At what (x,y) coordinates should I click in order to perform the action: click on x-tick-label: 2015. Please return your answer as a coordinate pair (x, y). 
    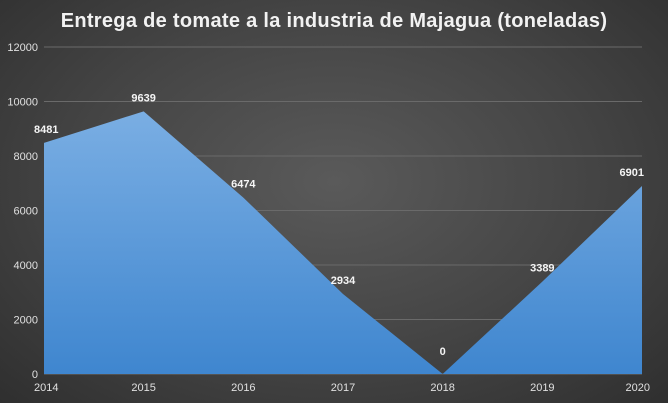
    Looking at the image, I should click on (143, 388).